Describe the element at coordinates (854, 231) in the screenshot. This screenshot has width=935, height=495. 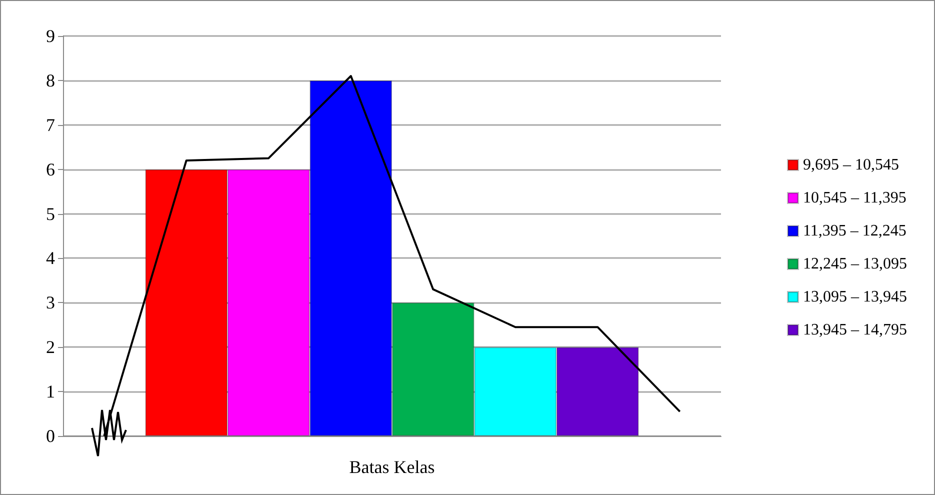
I see `legend-label: 11,395 – 12,245` at that location.